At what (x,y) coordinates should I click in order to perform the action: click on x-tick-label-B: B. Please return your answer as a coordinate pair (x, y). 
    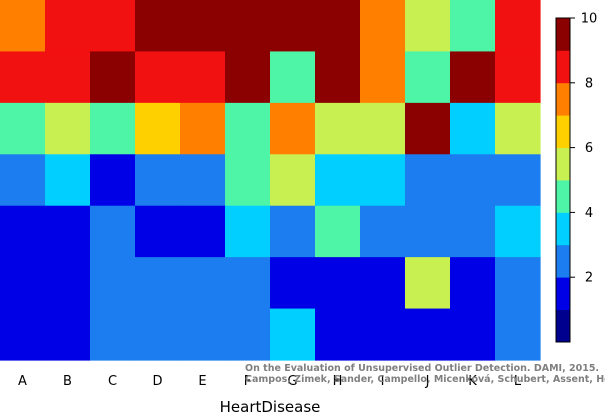
    Looking at the image, I should click on (67, 381).